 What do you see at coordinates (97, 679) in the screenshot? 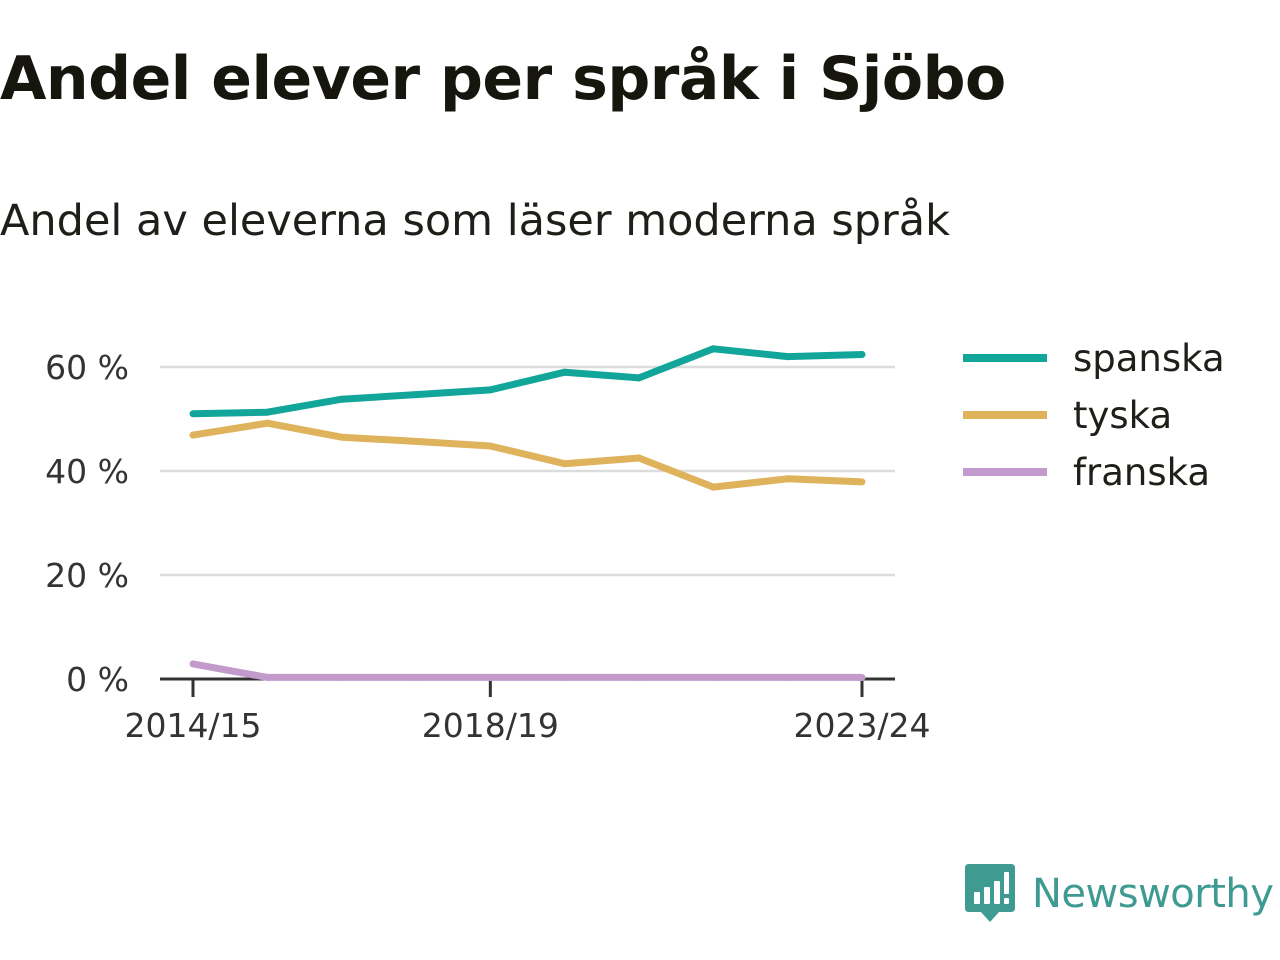
I see `y-tick-label: 0 %` at bounding box center [97, 679].